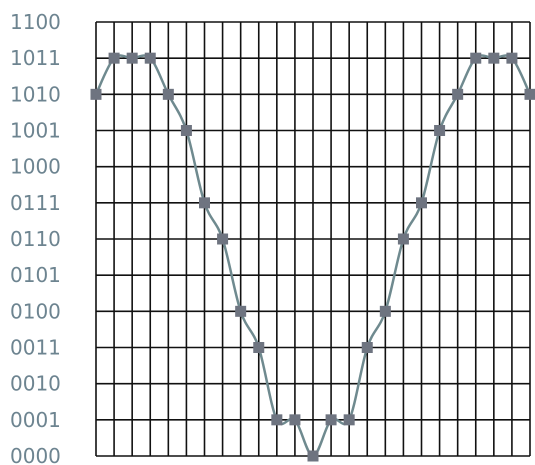 This screenshot has height=465, width=535. What do you see at coordinates (35, 94) in the screenshot?
I see `y-tick-label: 1010` at bounding box center [35, 94].